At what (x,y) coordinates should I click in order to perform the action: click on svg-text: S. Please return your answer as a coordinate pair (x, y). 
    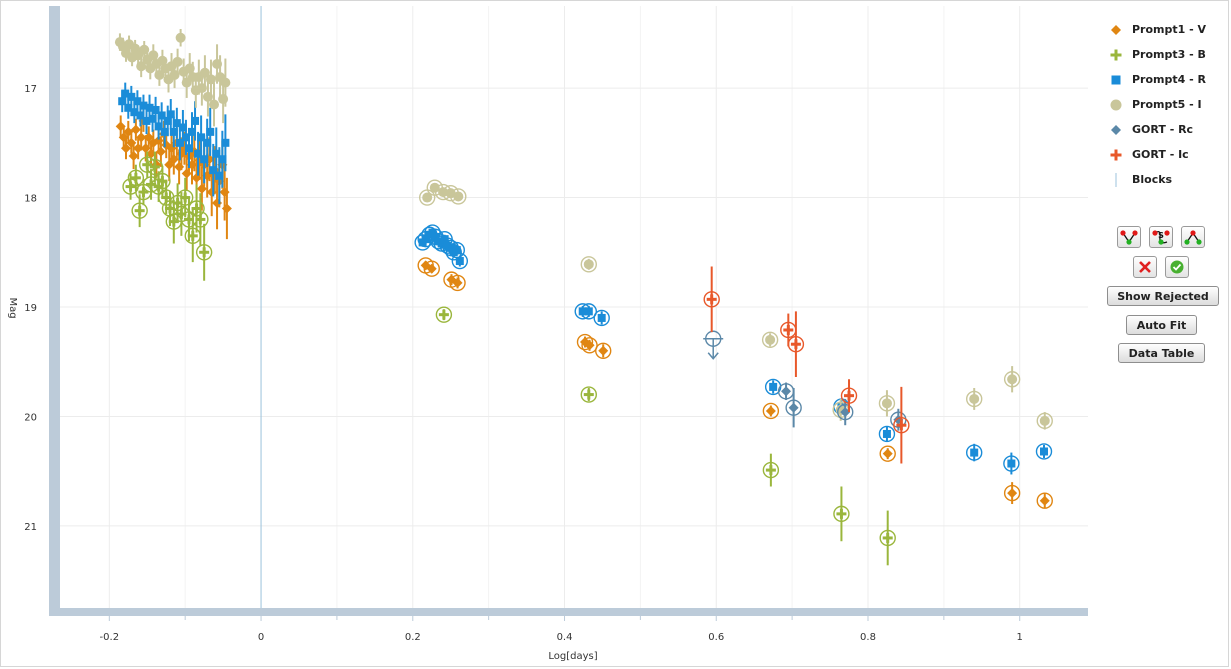
    Looking at the image, I should click on (1161, 235).